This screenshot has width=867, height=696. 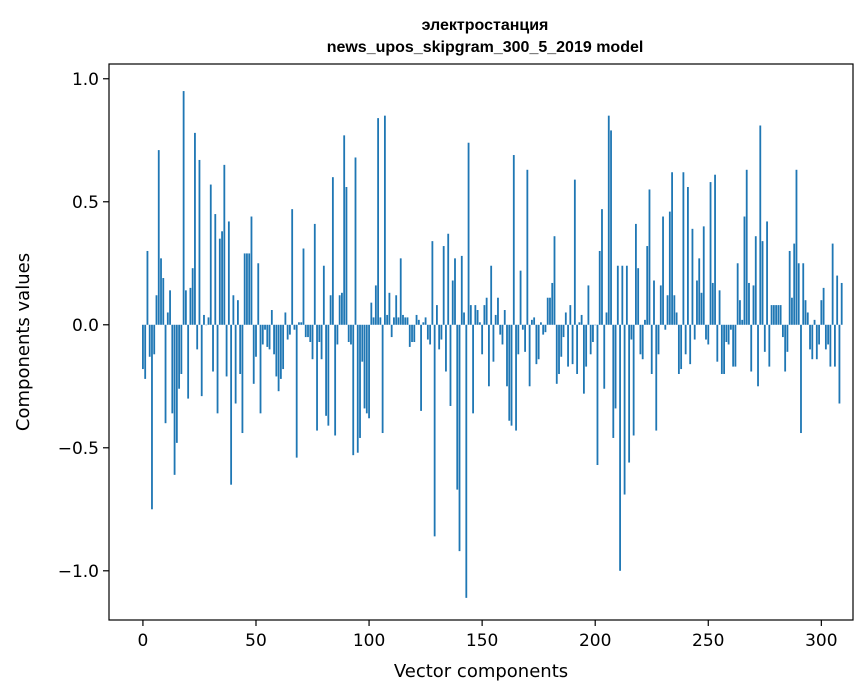 What do you see at coordinates (821, 641) in the screenshot?
I see `x-tick-label-300: 300` at bounding box center [821, 641].